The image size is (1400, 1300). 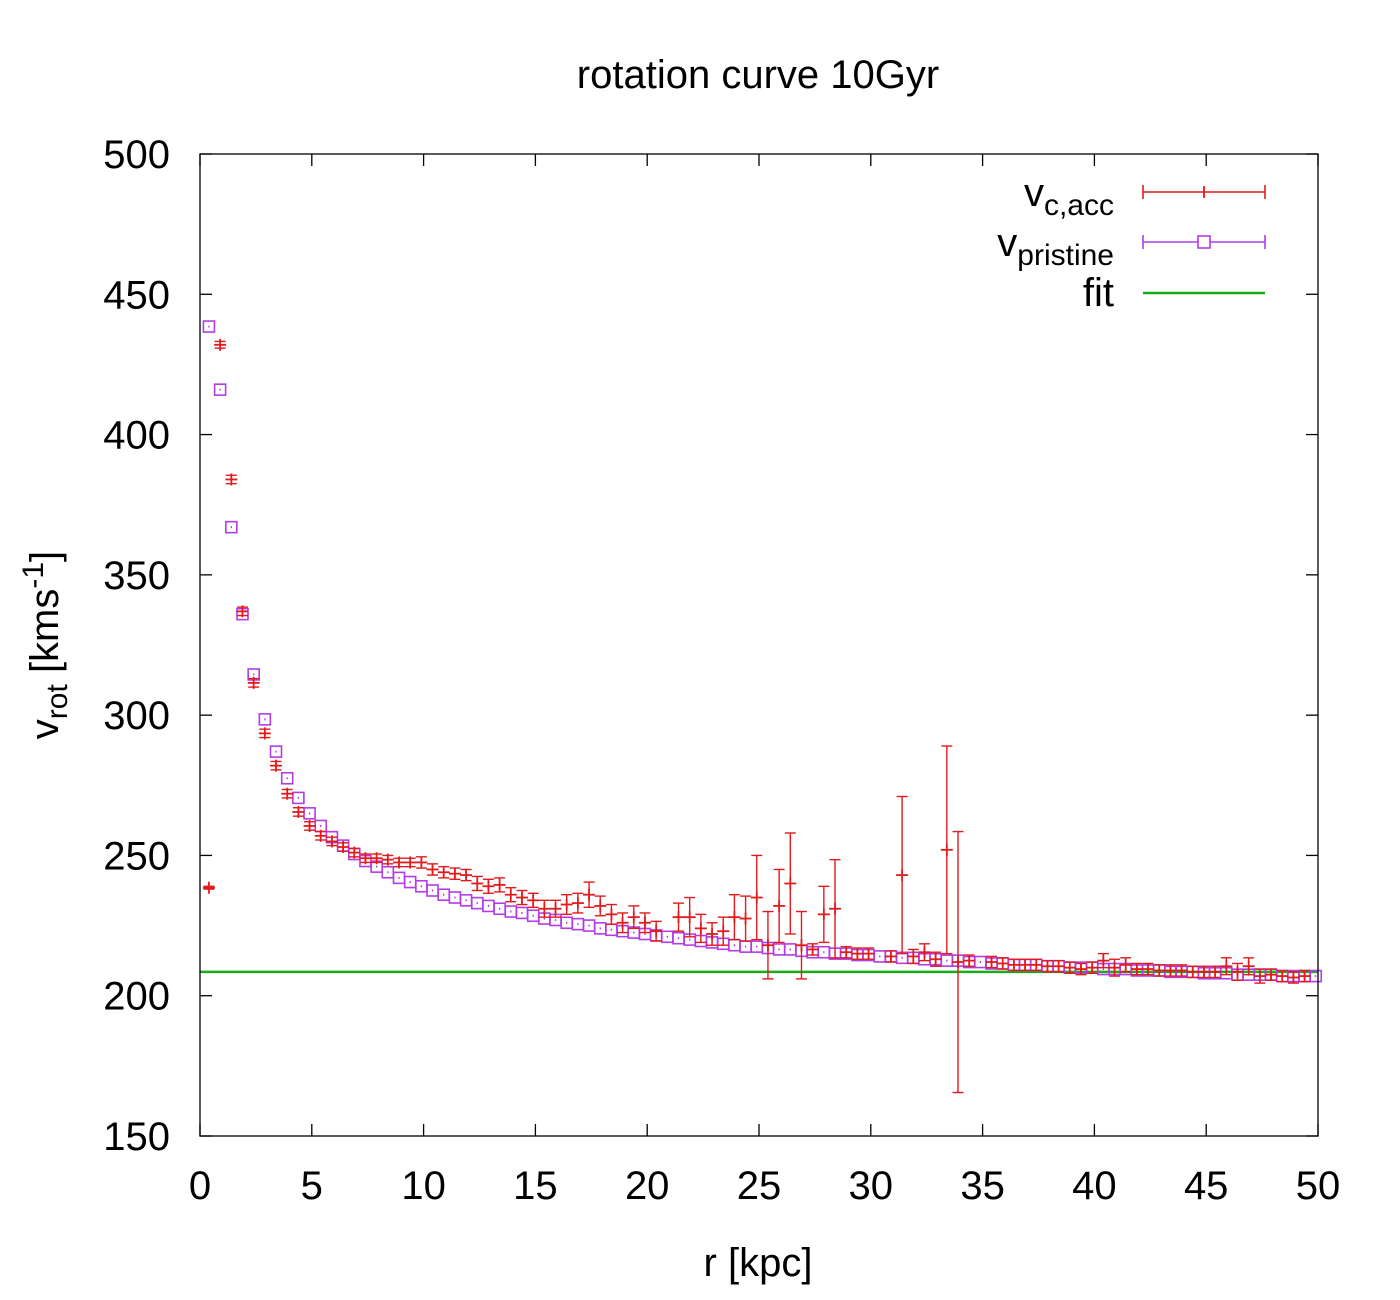 I want to click on legend-label-vpristine: vpristine, so click(x=1055, y=246).